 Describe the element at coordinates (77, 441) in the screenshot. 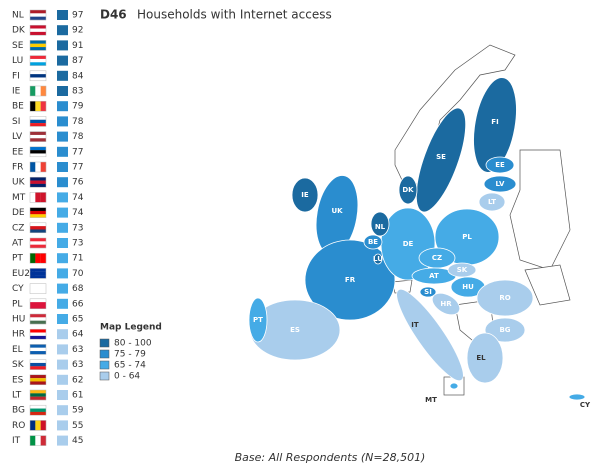

I see `value-label: 45` at that location.